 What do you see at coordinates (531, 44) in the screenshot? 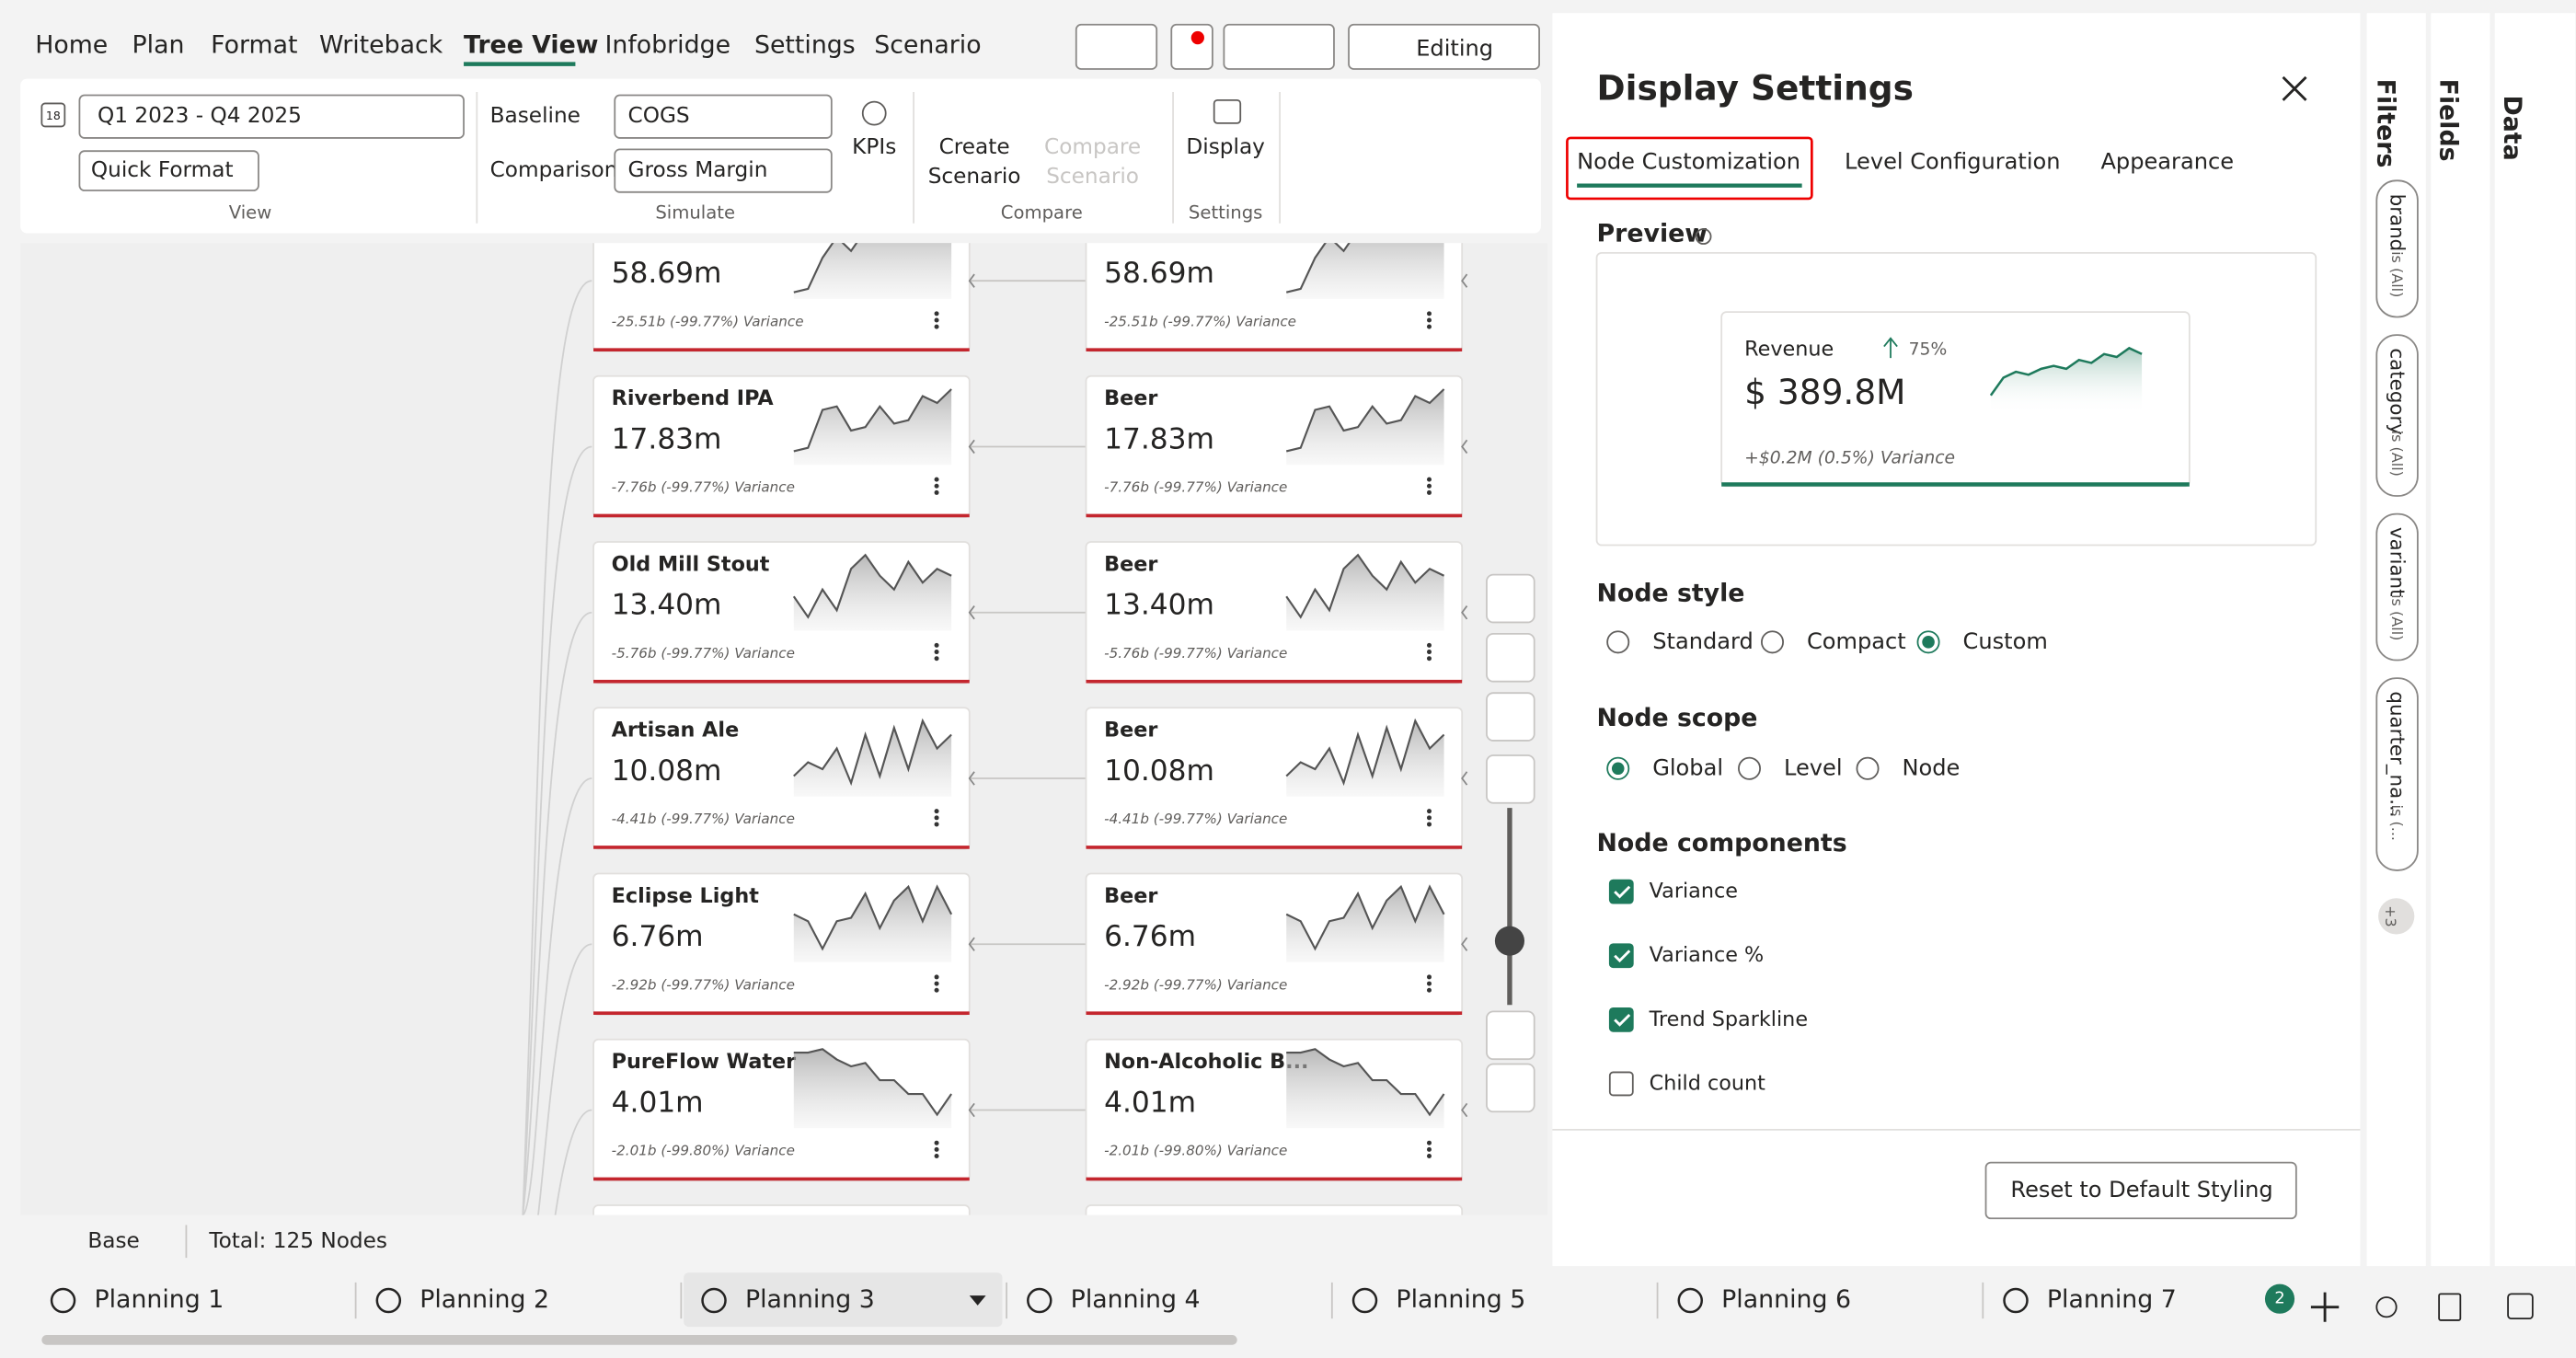
I see `menu-item: Tree View` at bounding box center [531, 44].